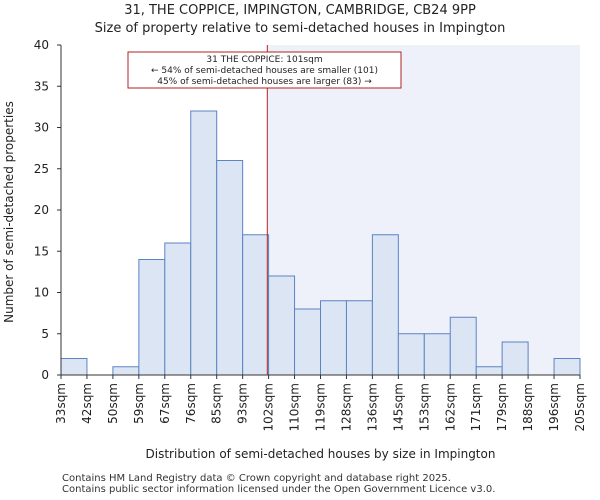 The height and width of the screenshot is (500, 600). I want to click on y-tick-label: 15, so click(41, 251).